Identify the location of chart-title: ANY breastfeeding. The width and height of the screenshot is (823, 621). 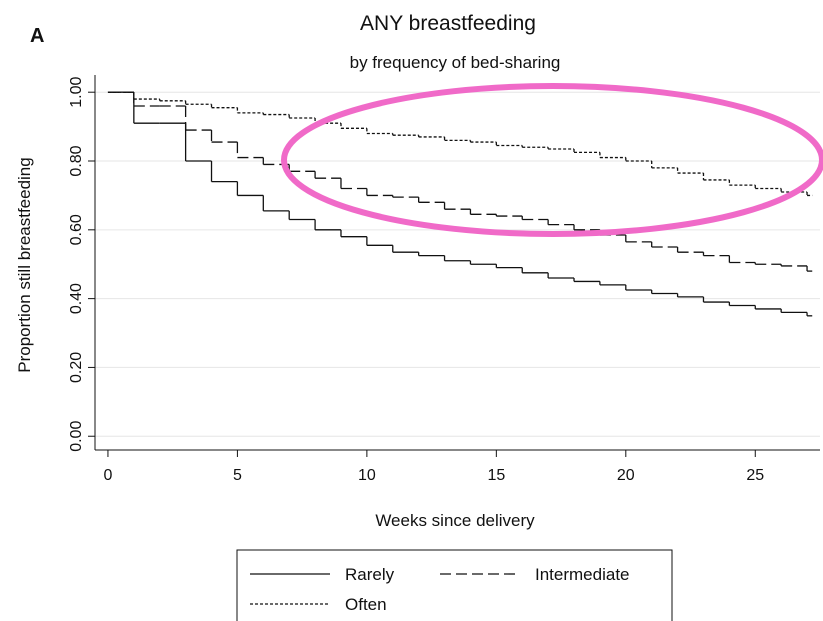
(448, 23).